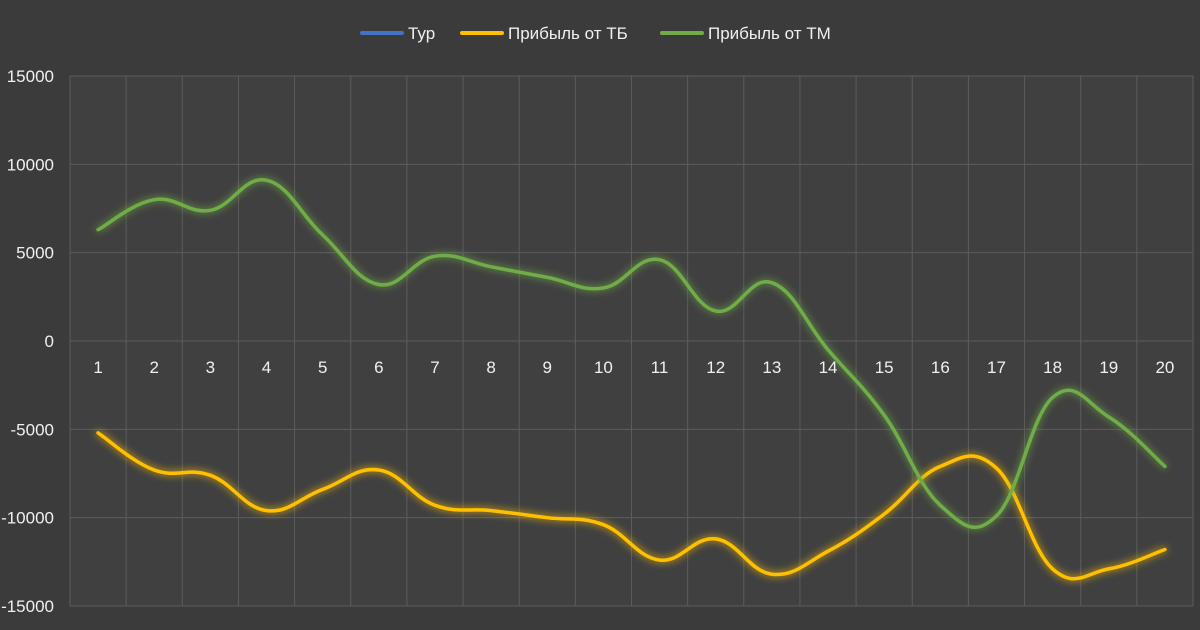 This screenshot has width=1200, height=630. What do you see at coordinates (49, 341) in the screenshot?
I see `y-tick-label: 0` at bounding box center [49, 341].